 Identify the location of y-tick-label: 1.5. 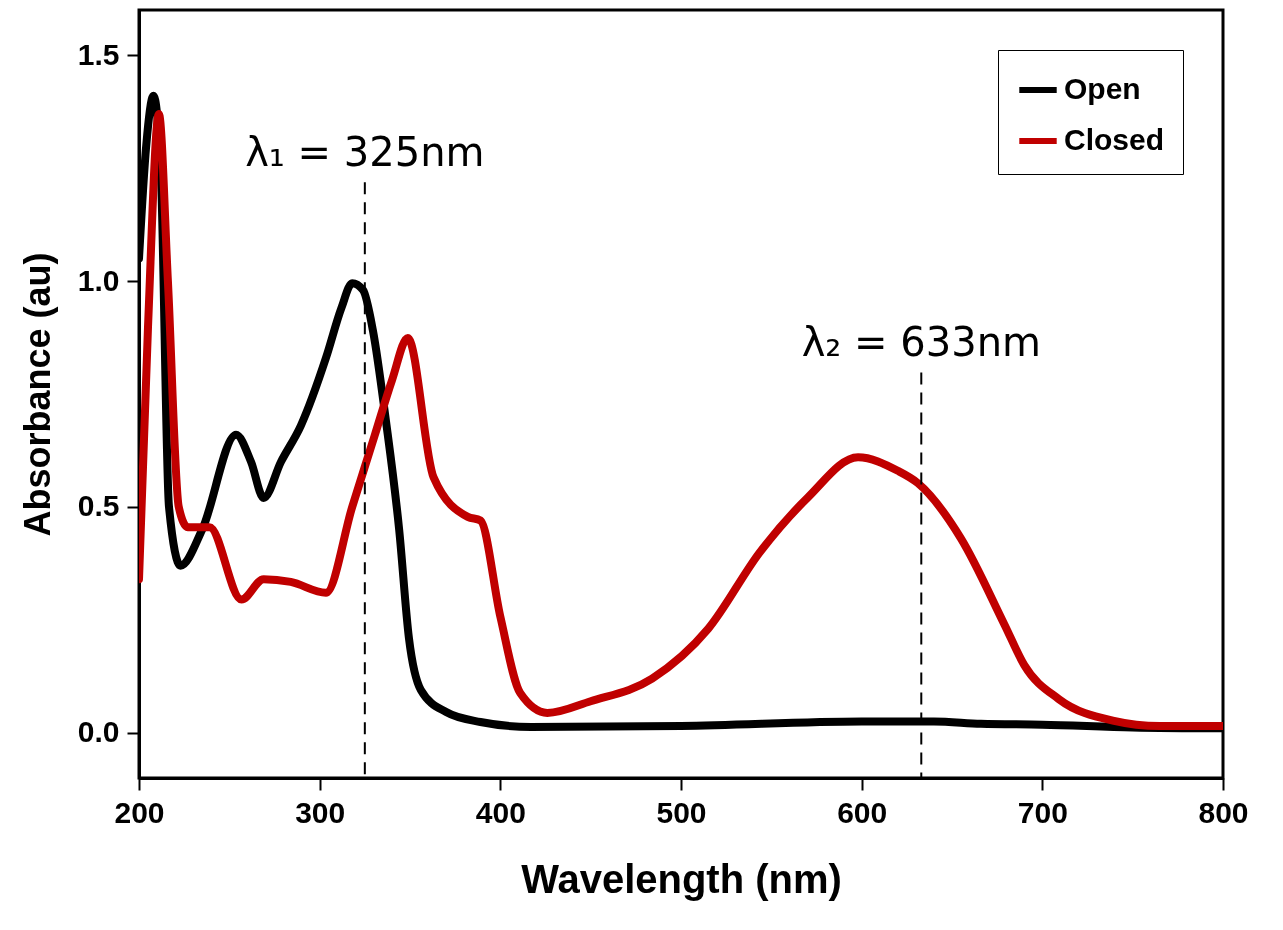
(98, 54).